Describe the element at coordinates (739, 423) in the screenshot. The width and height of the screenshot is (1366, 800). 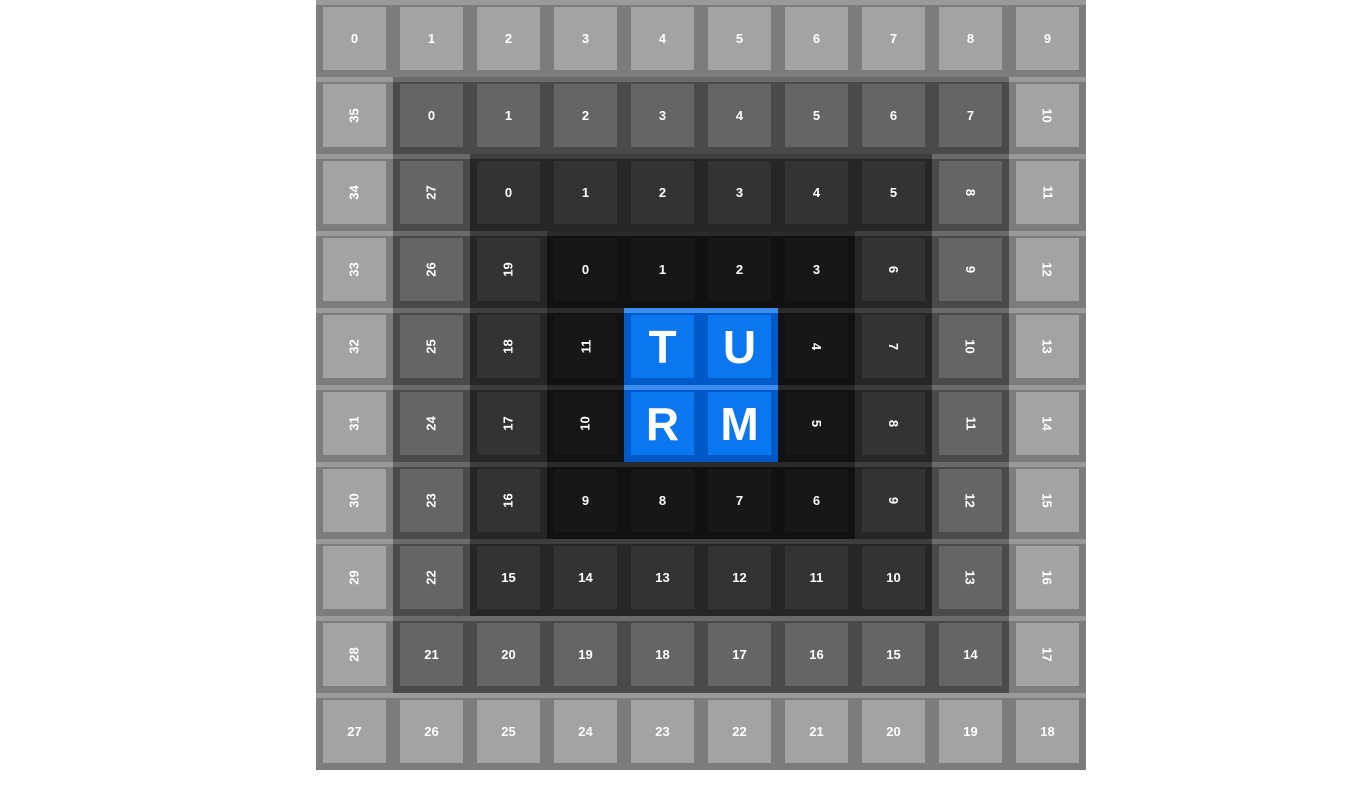
I see `letter-tile: M` at that location.